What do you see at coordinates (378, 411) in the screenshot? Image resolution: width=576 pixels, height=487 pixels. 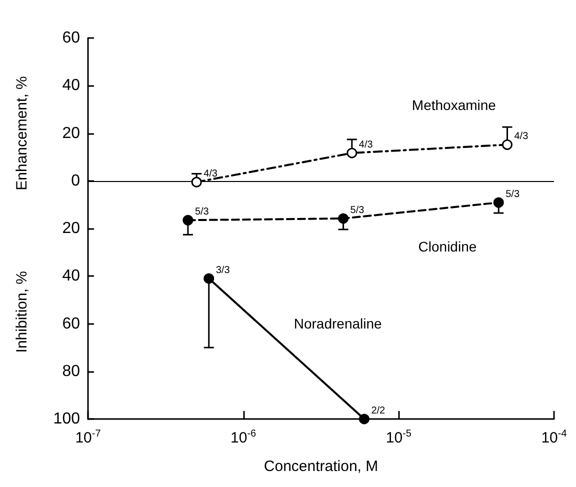 I see `annotation: 2/2` at bounding box center [378, 411].